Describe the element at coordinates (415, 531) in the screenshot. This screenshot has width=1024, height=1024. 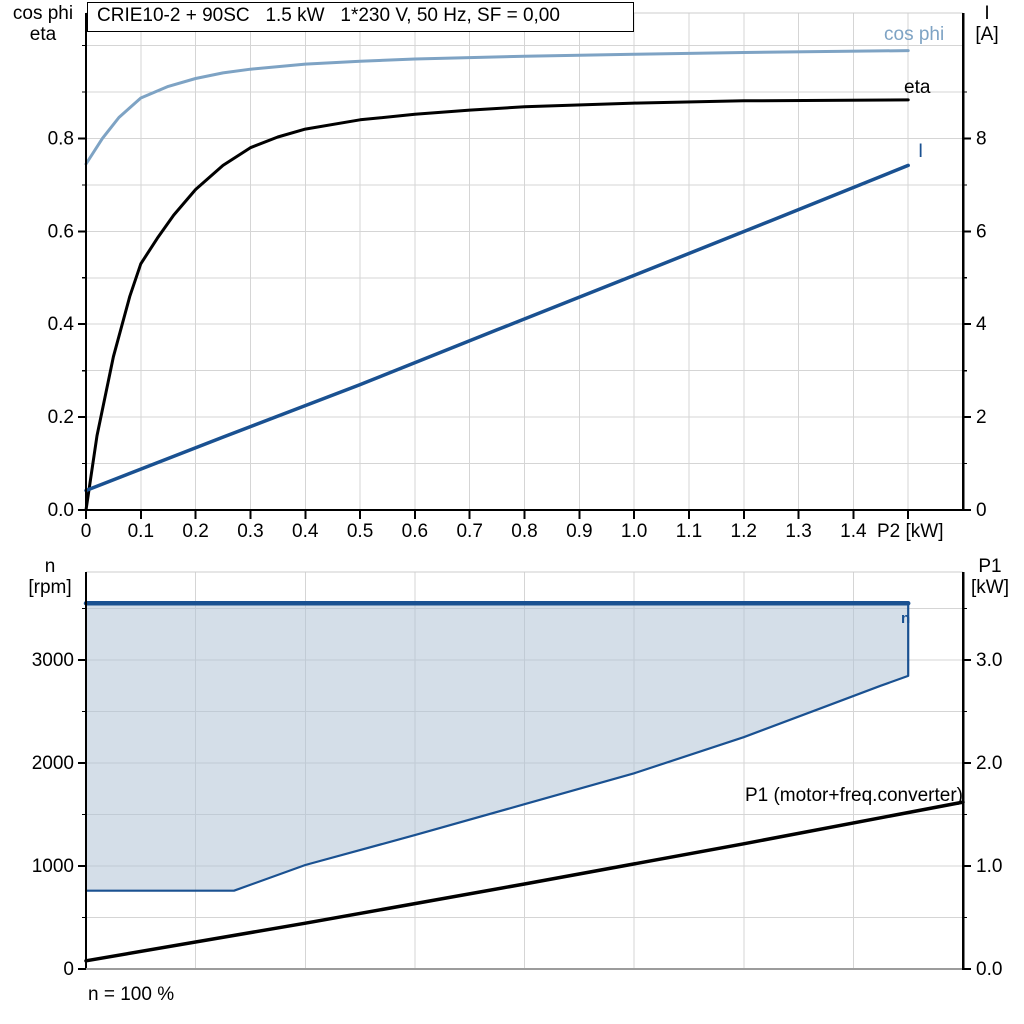
I see `xtick-label: 0.6` at that location.